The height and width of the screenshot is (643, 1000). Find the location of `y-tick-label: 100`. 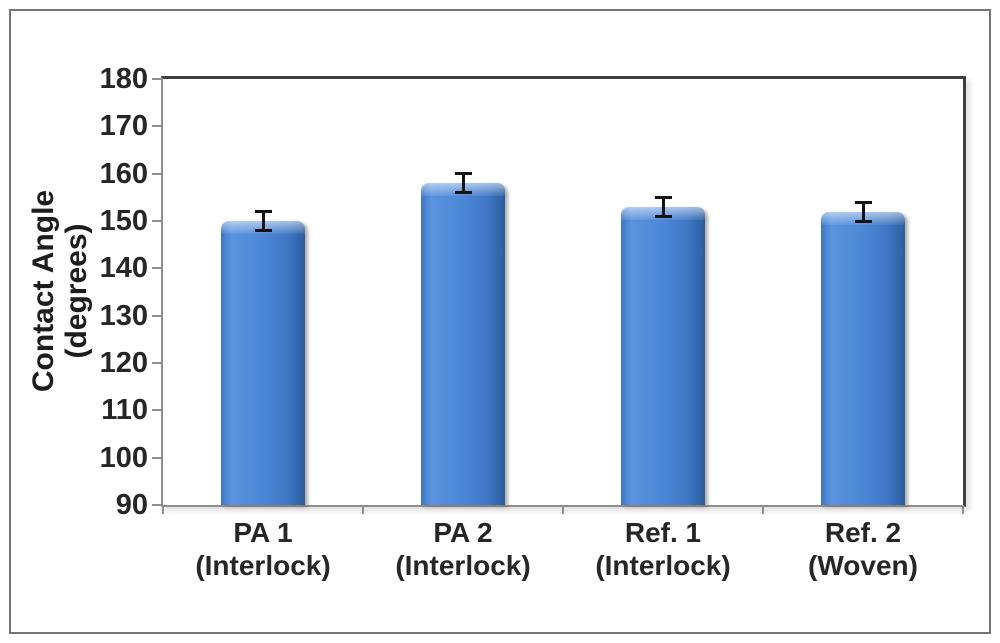

y-tick-label: 100 is located at coordinates (123, 457).